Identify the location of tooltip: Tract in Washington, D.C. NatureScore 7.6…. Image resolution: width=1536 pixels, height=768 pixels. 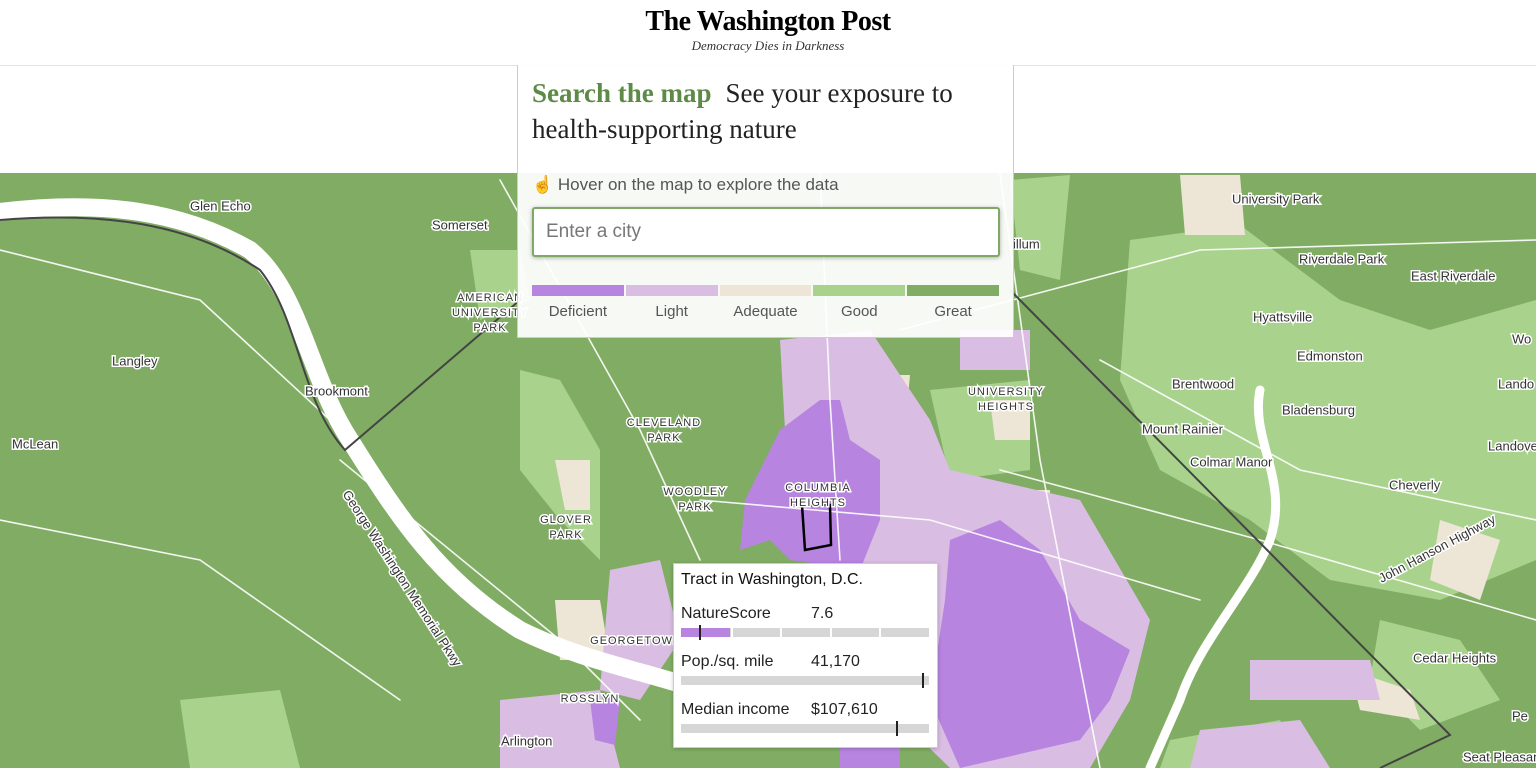
(805, 655).